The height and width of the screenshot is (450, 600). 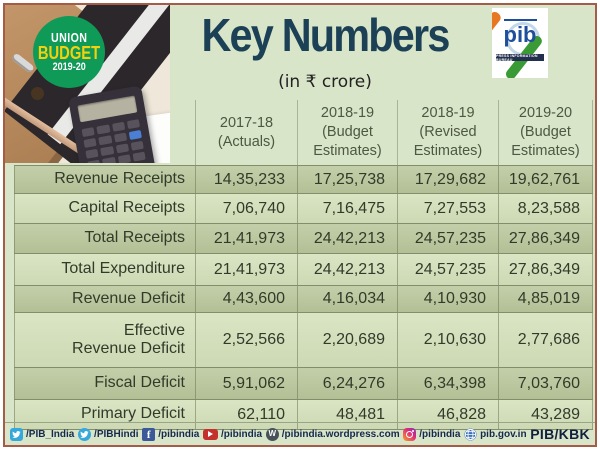 What do you see at coordinates (246, 383) in the screenshot?
I see `cell-value: 5,91,062` at bounding box center [246, 383].